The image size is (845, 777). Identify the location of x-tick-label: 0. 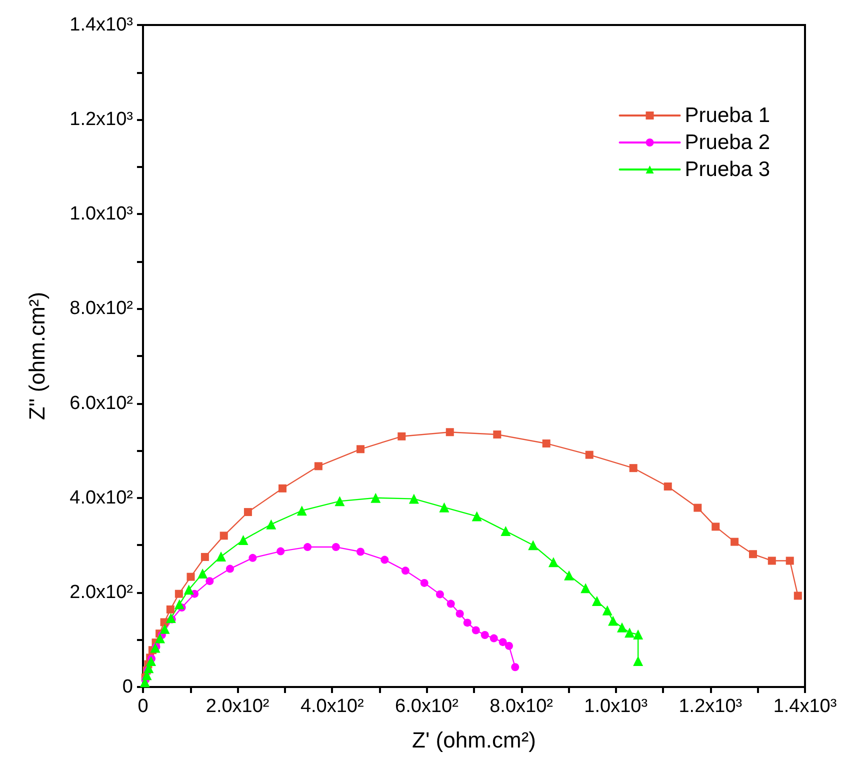
(143, 706).